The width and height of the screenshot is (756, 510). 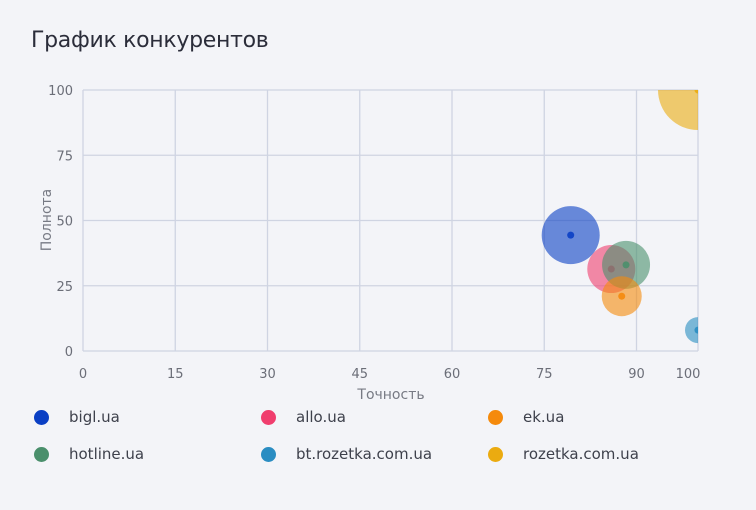 I want to click on x-tick-label: 100, so click(x=688, y=374).